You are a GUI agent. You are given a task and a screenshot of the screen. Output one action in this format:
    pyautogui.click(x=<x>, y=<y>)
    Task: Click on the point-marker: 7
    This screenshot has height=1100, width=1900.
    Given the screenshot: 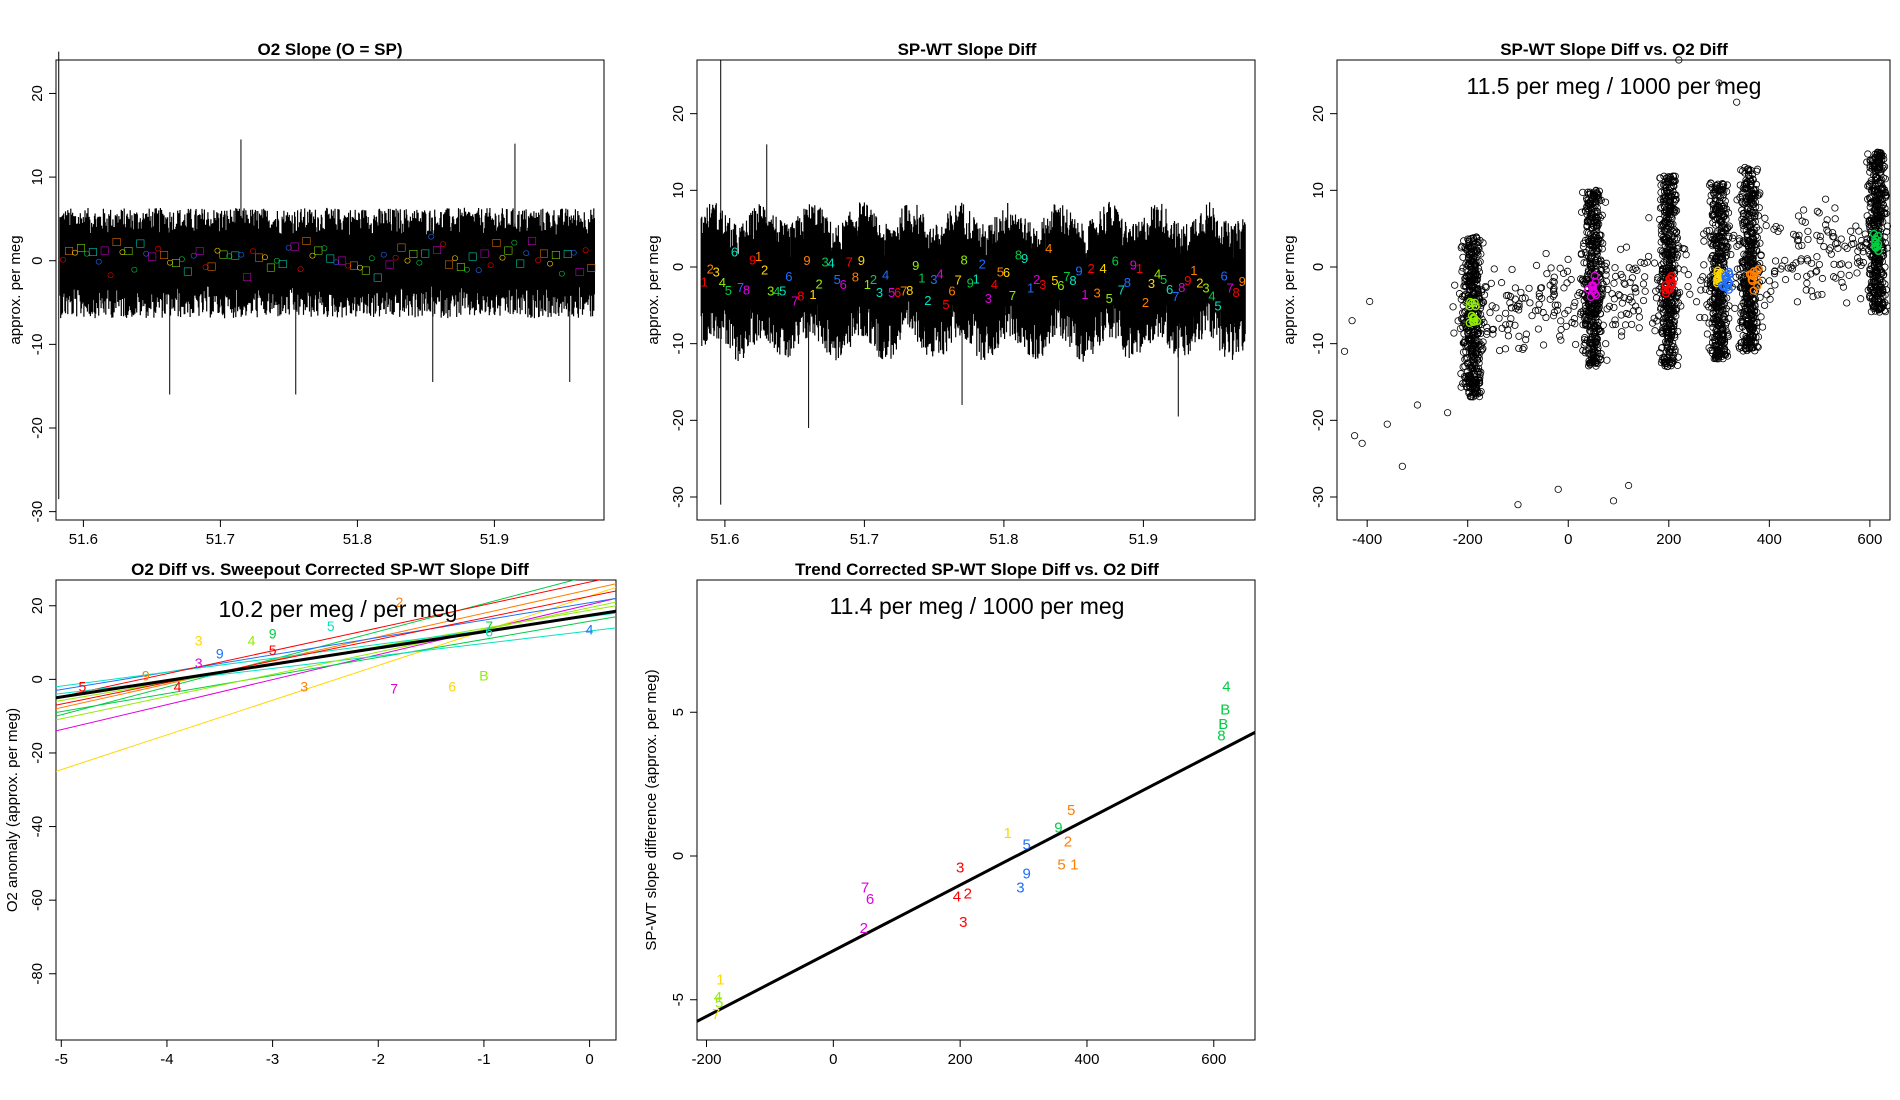 What is the action you would take?
    pyautogui.click(x=1121, y=289)
    